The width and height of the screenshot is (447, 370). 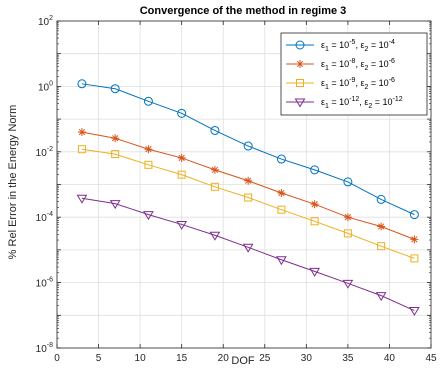 What do you see at coordinates (141, 358) in the screenshot?
I see `x-tick-label: 10` at bounding box center [141, 358].